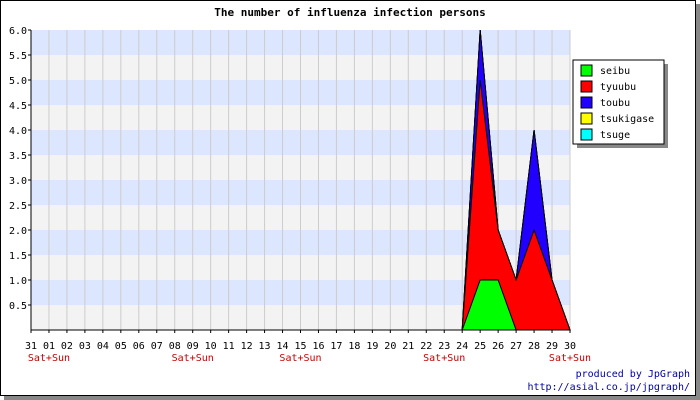 The image size is (700, 400). Describe the element at coordinates (283, 346) in the screenshot. I see `x-tick-label: 14` at that location.